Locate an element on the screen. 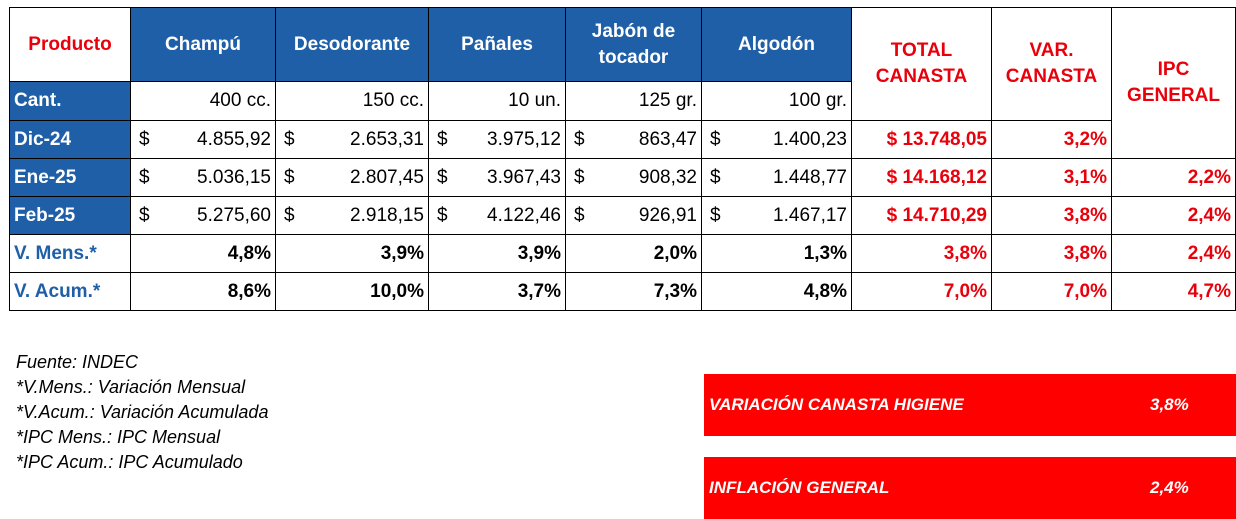 The height and width of the screenshot is (519, 1236). cant-jabon: 125 gr. is located at coordinates (633, 101).